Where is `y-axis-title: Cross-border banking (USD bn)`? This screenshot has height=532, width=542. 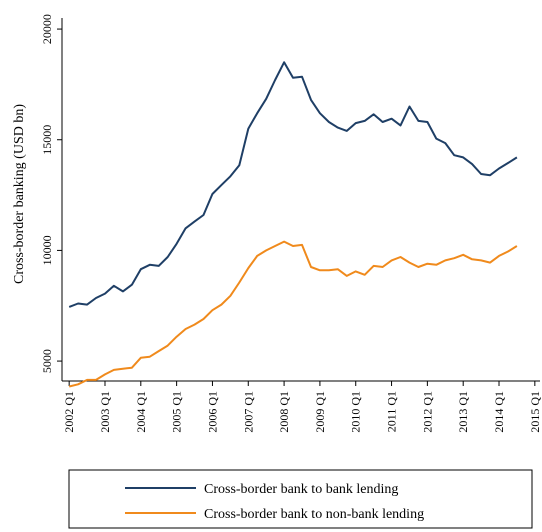 y-axis-title: Cross-border banking (USD bn) is located at coordinates (19, 194).